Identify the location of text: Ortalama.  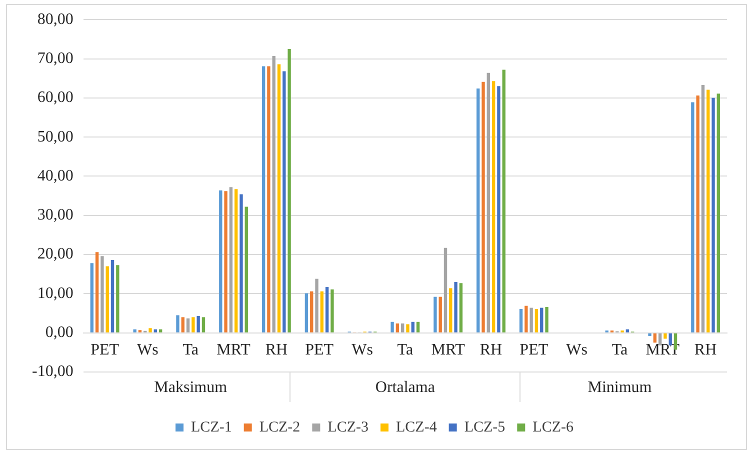
(405, 387).